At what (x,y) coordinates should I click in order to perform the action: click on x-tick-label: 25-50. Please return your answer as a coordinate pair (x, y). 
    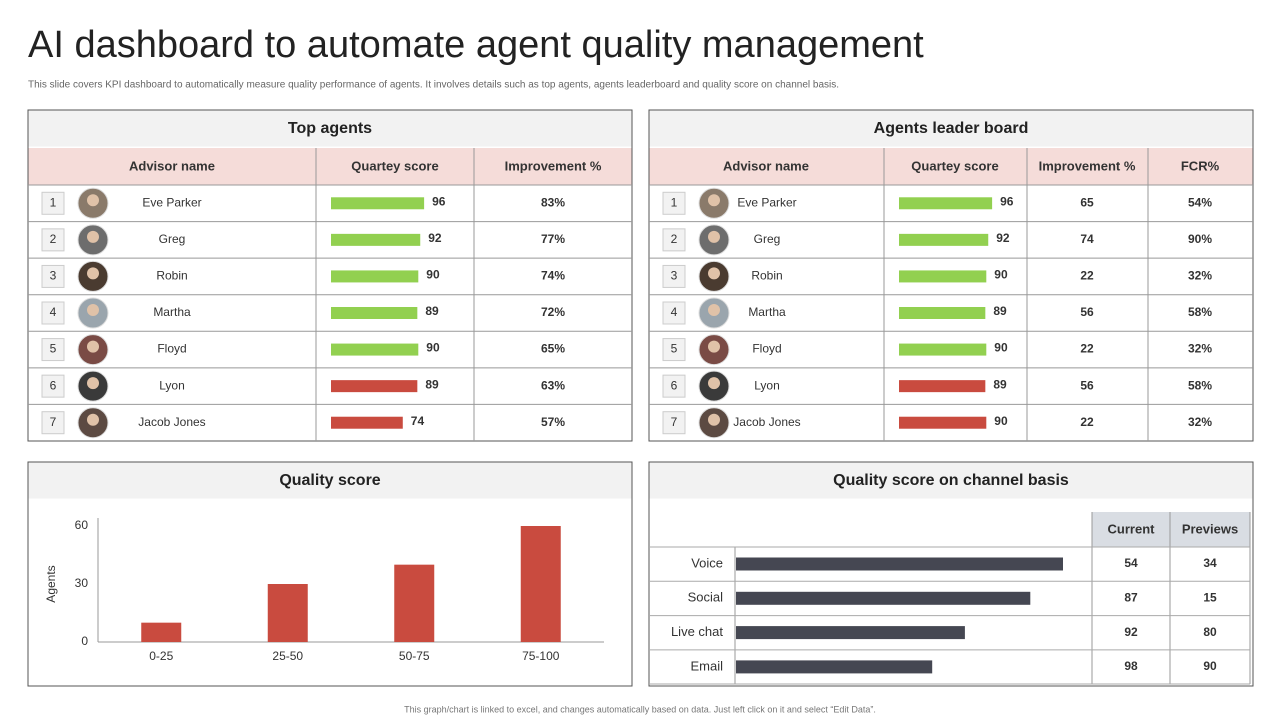
    Looking at the image, I should click on (287, 656).